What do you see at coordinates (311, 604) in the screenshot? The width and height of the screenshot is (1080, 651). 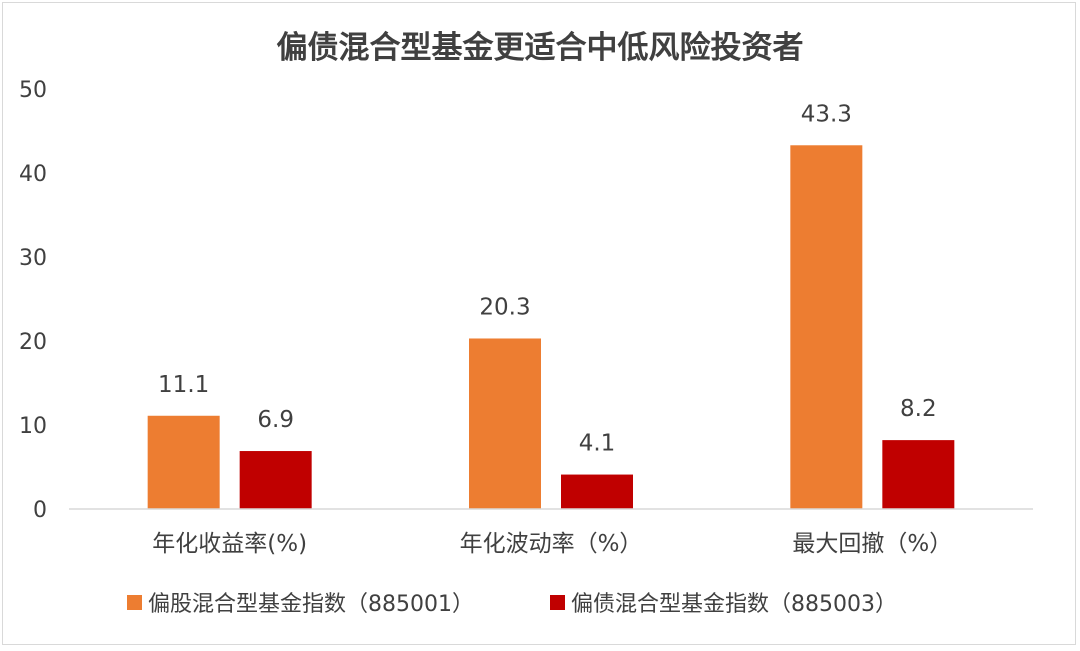 I see `legend-label-series1: 偏股混合型基金指数（885001）` at bounding box center [311, 604].